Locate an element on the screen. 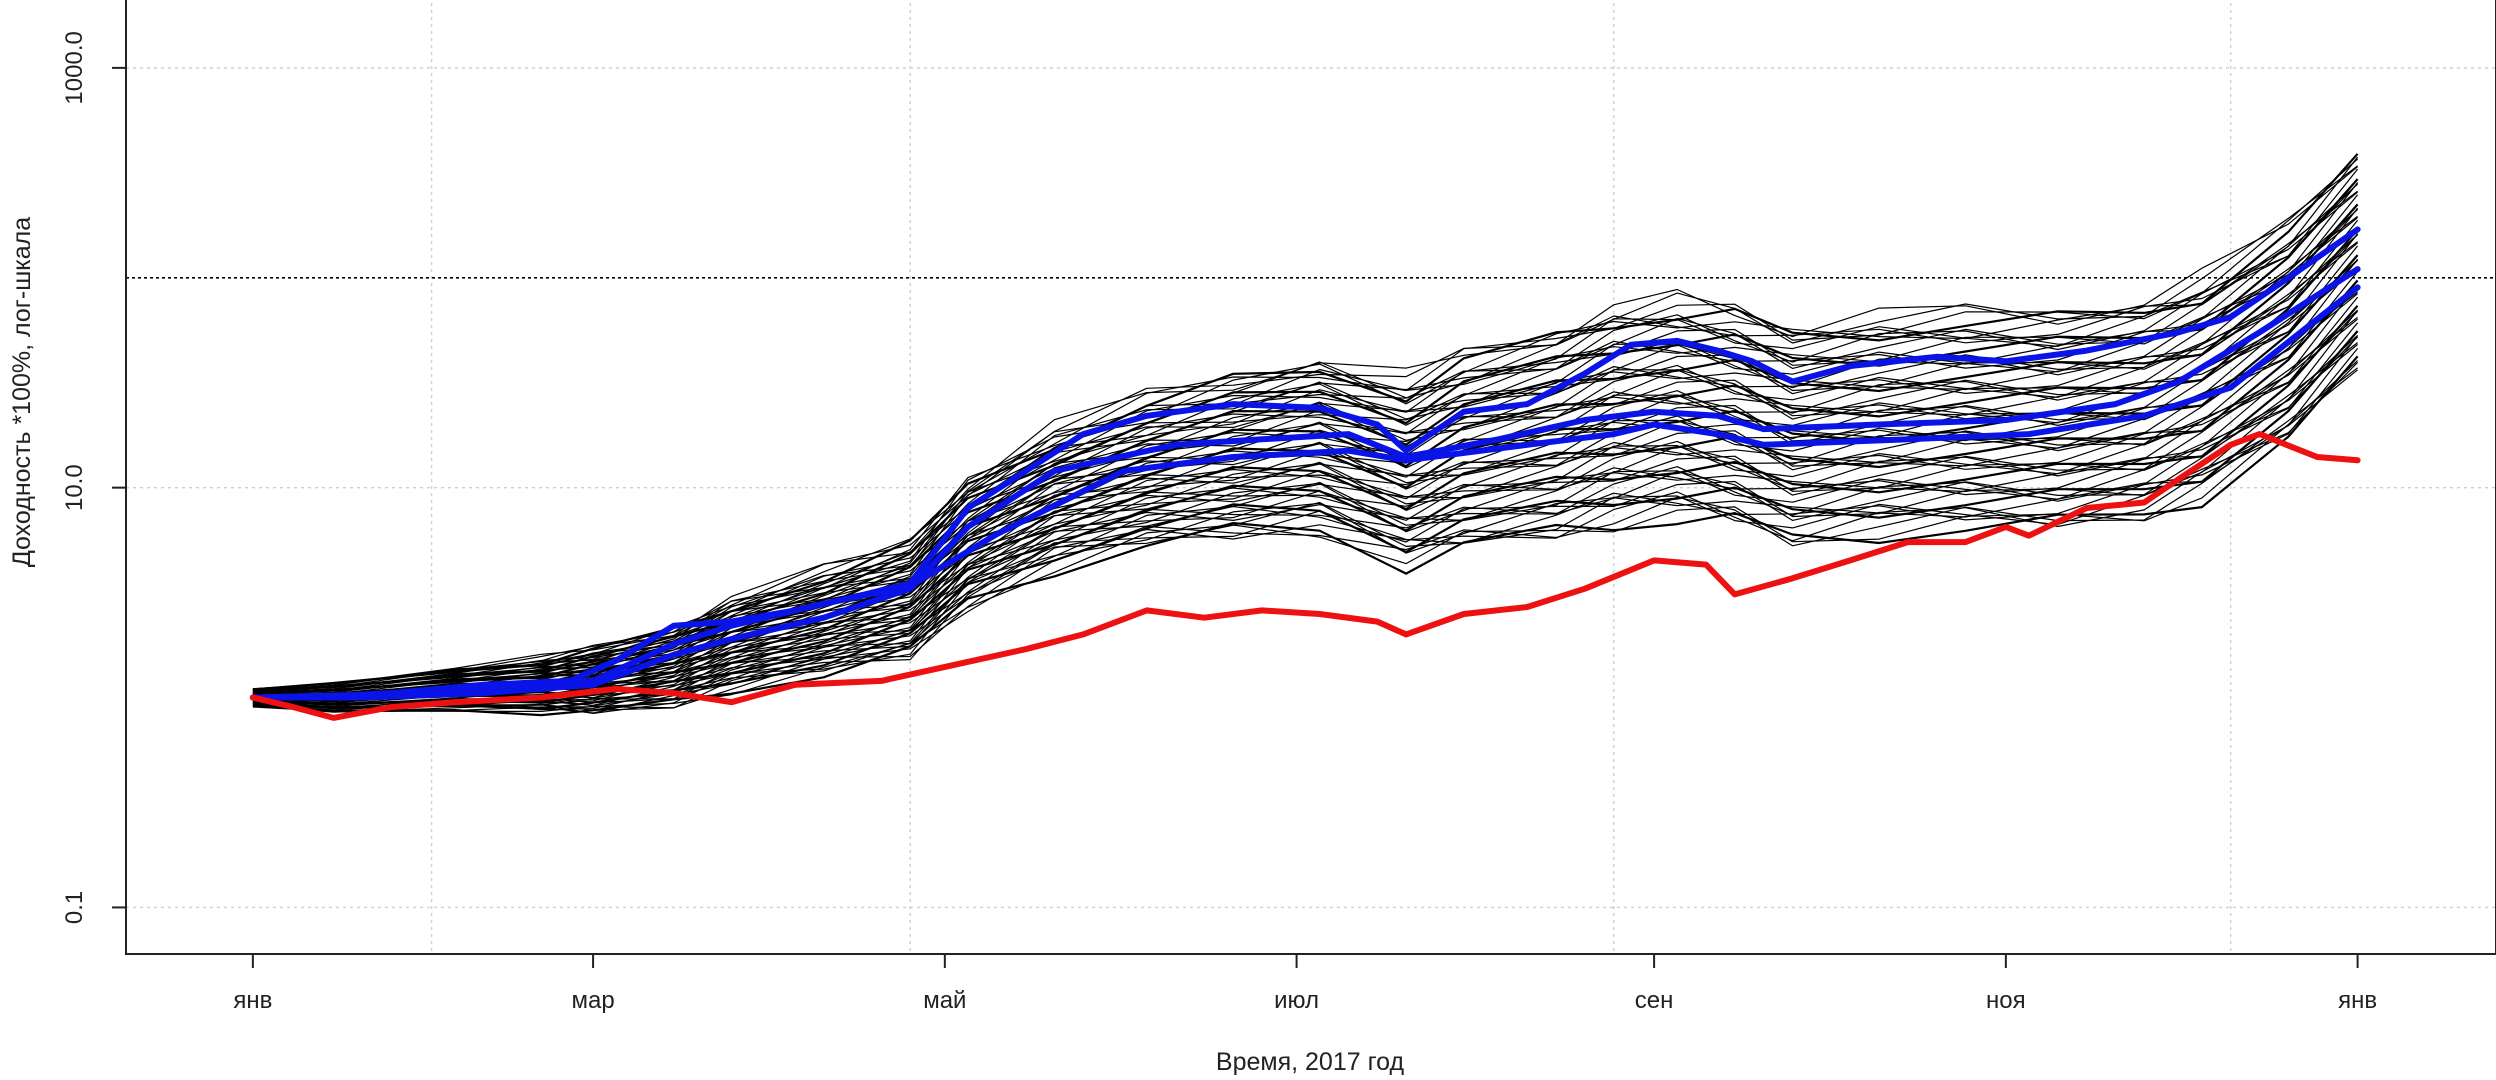 The height and width of the screenshot is (1080, 2496). x-tick-label: май is located at coordinates (944, 1000).